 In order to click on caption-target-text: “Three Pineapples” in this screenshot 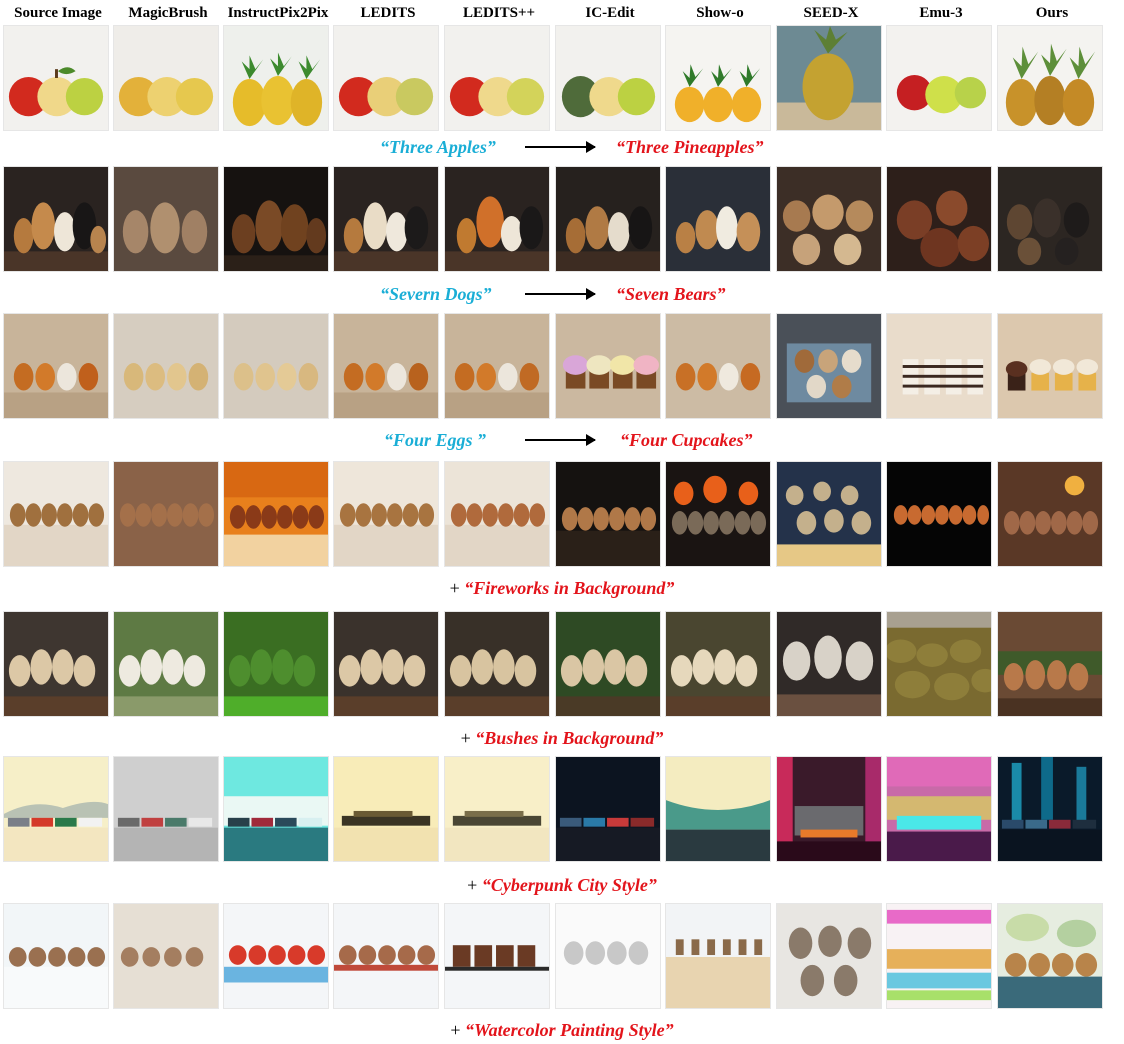, I will do `click(690, 147)`.